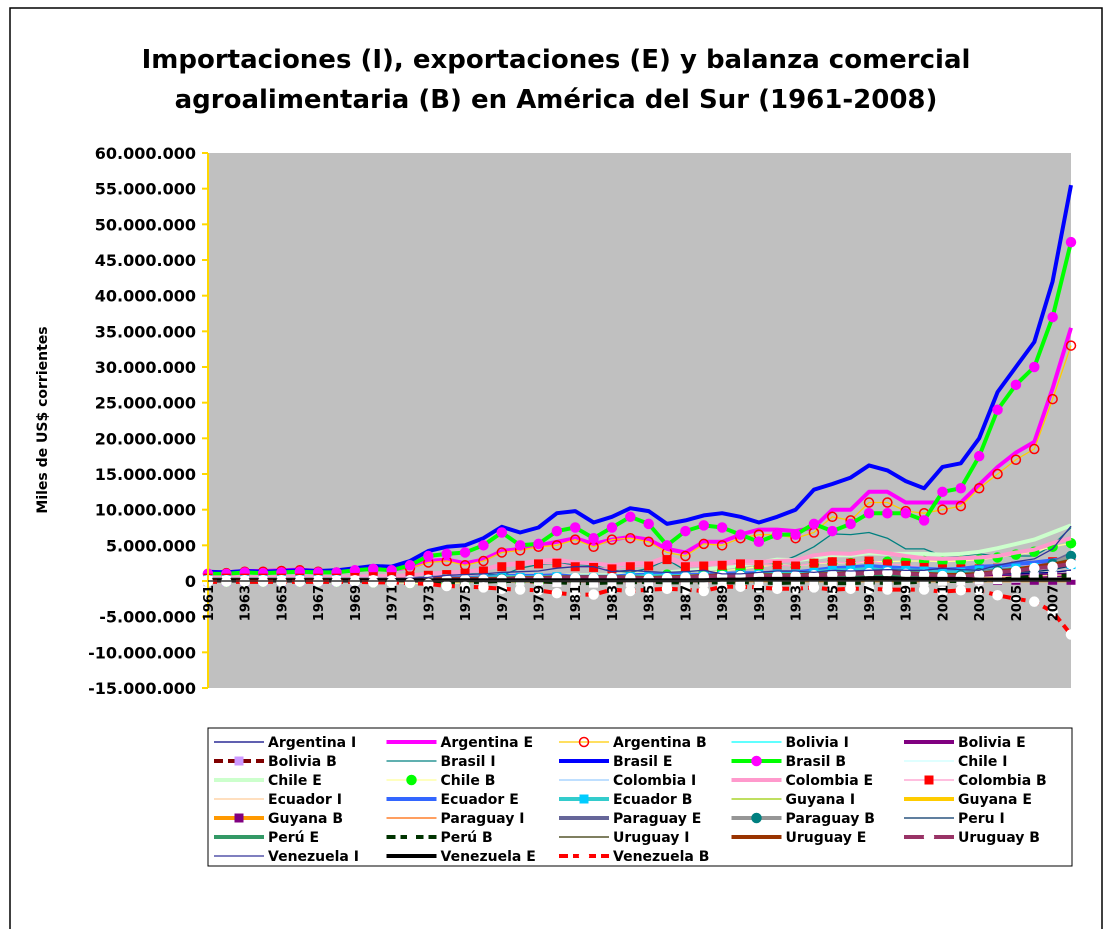  I want to click on x-tick-label: 1983, so click(613, 603).